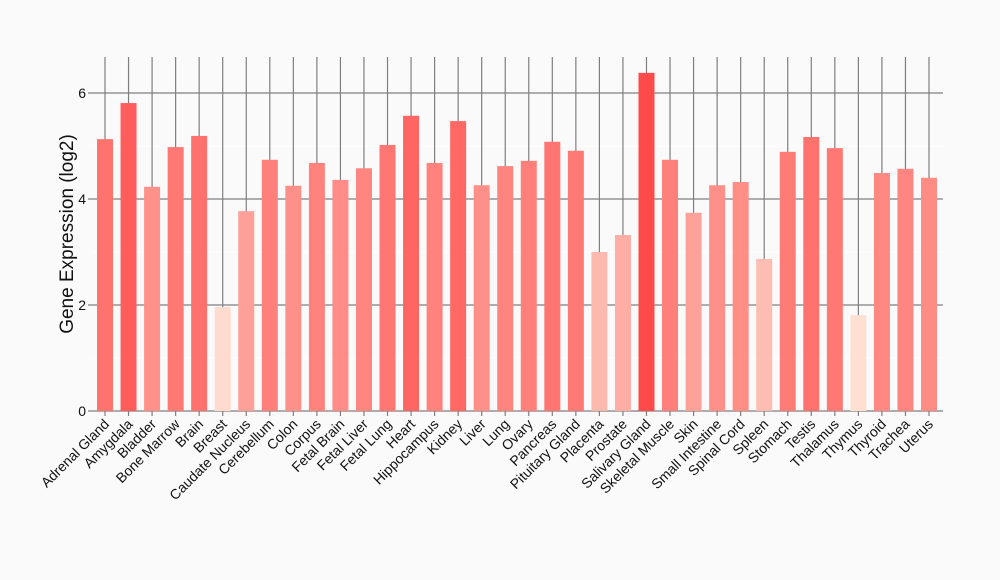  I want to click on bar-amygdala, so click(128, 257).